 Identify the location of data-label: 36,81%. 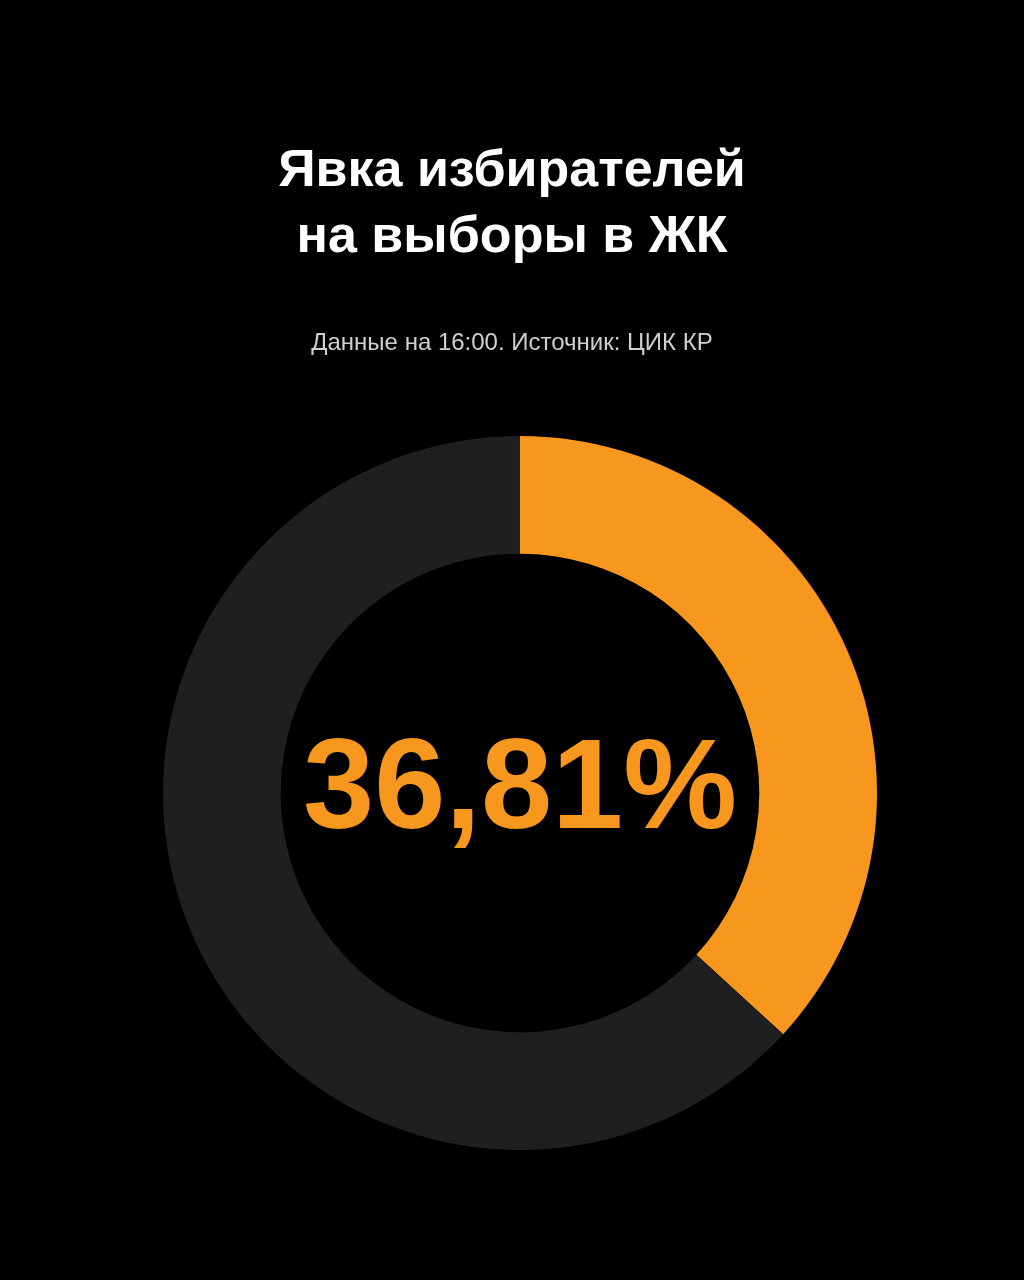
(520, 784).